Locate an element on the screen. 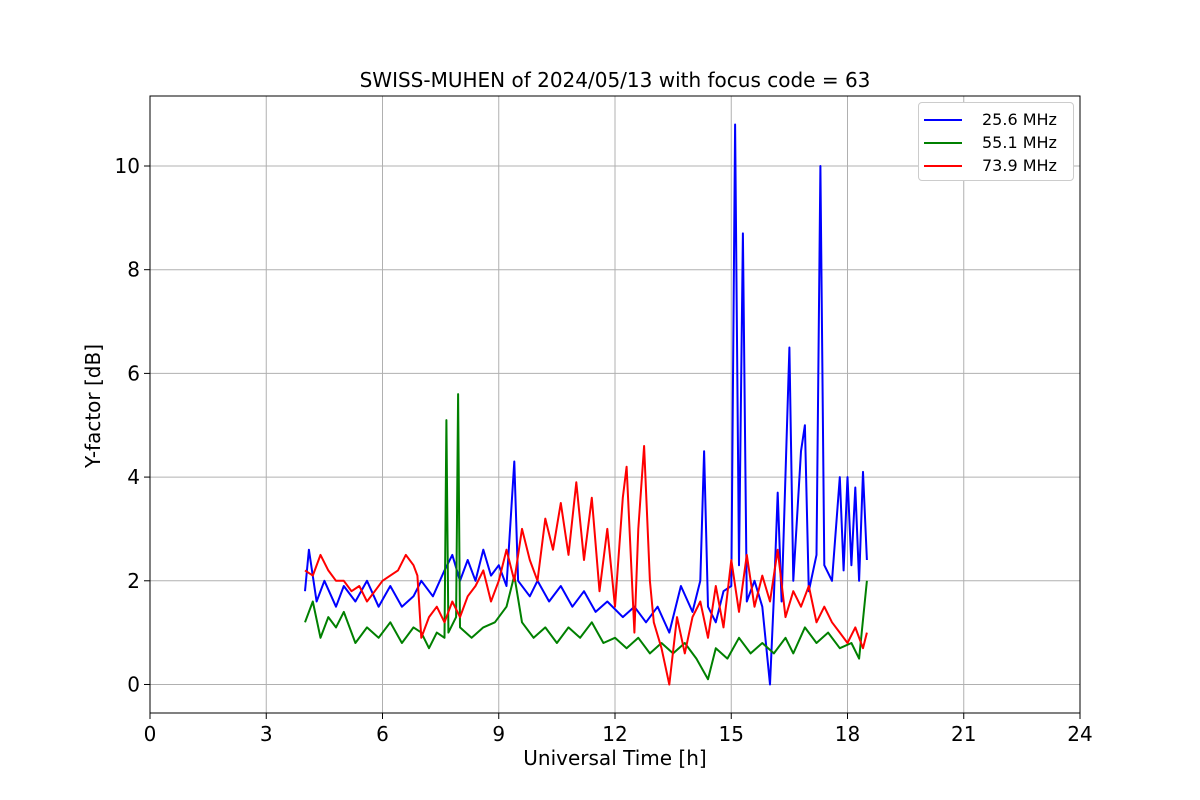 This screenshot has height=800, width=1200. legend-item-73-9-mhz: 73.9 MHz is located at coordinates (996, 166).